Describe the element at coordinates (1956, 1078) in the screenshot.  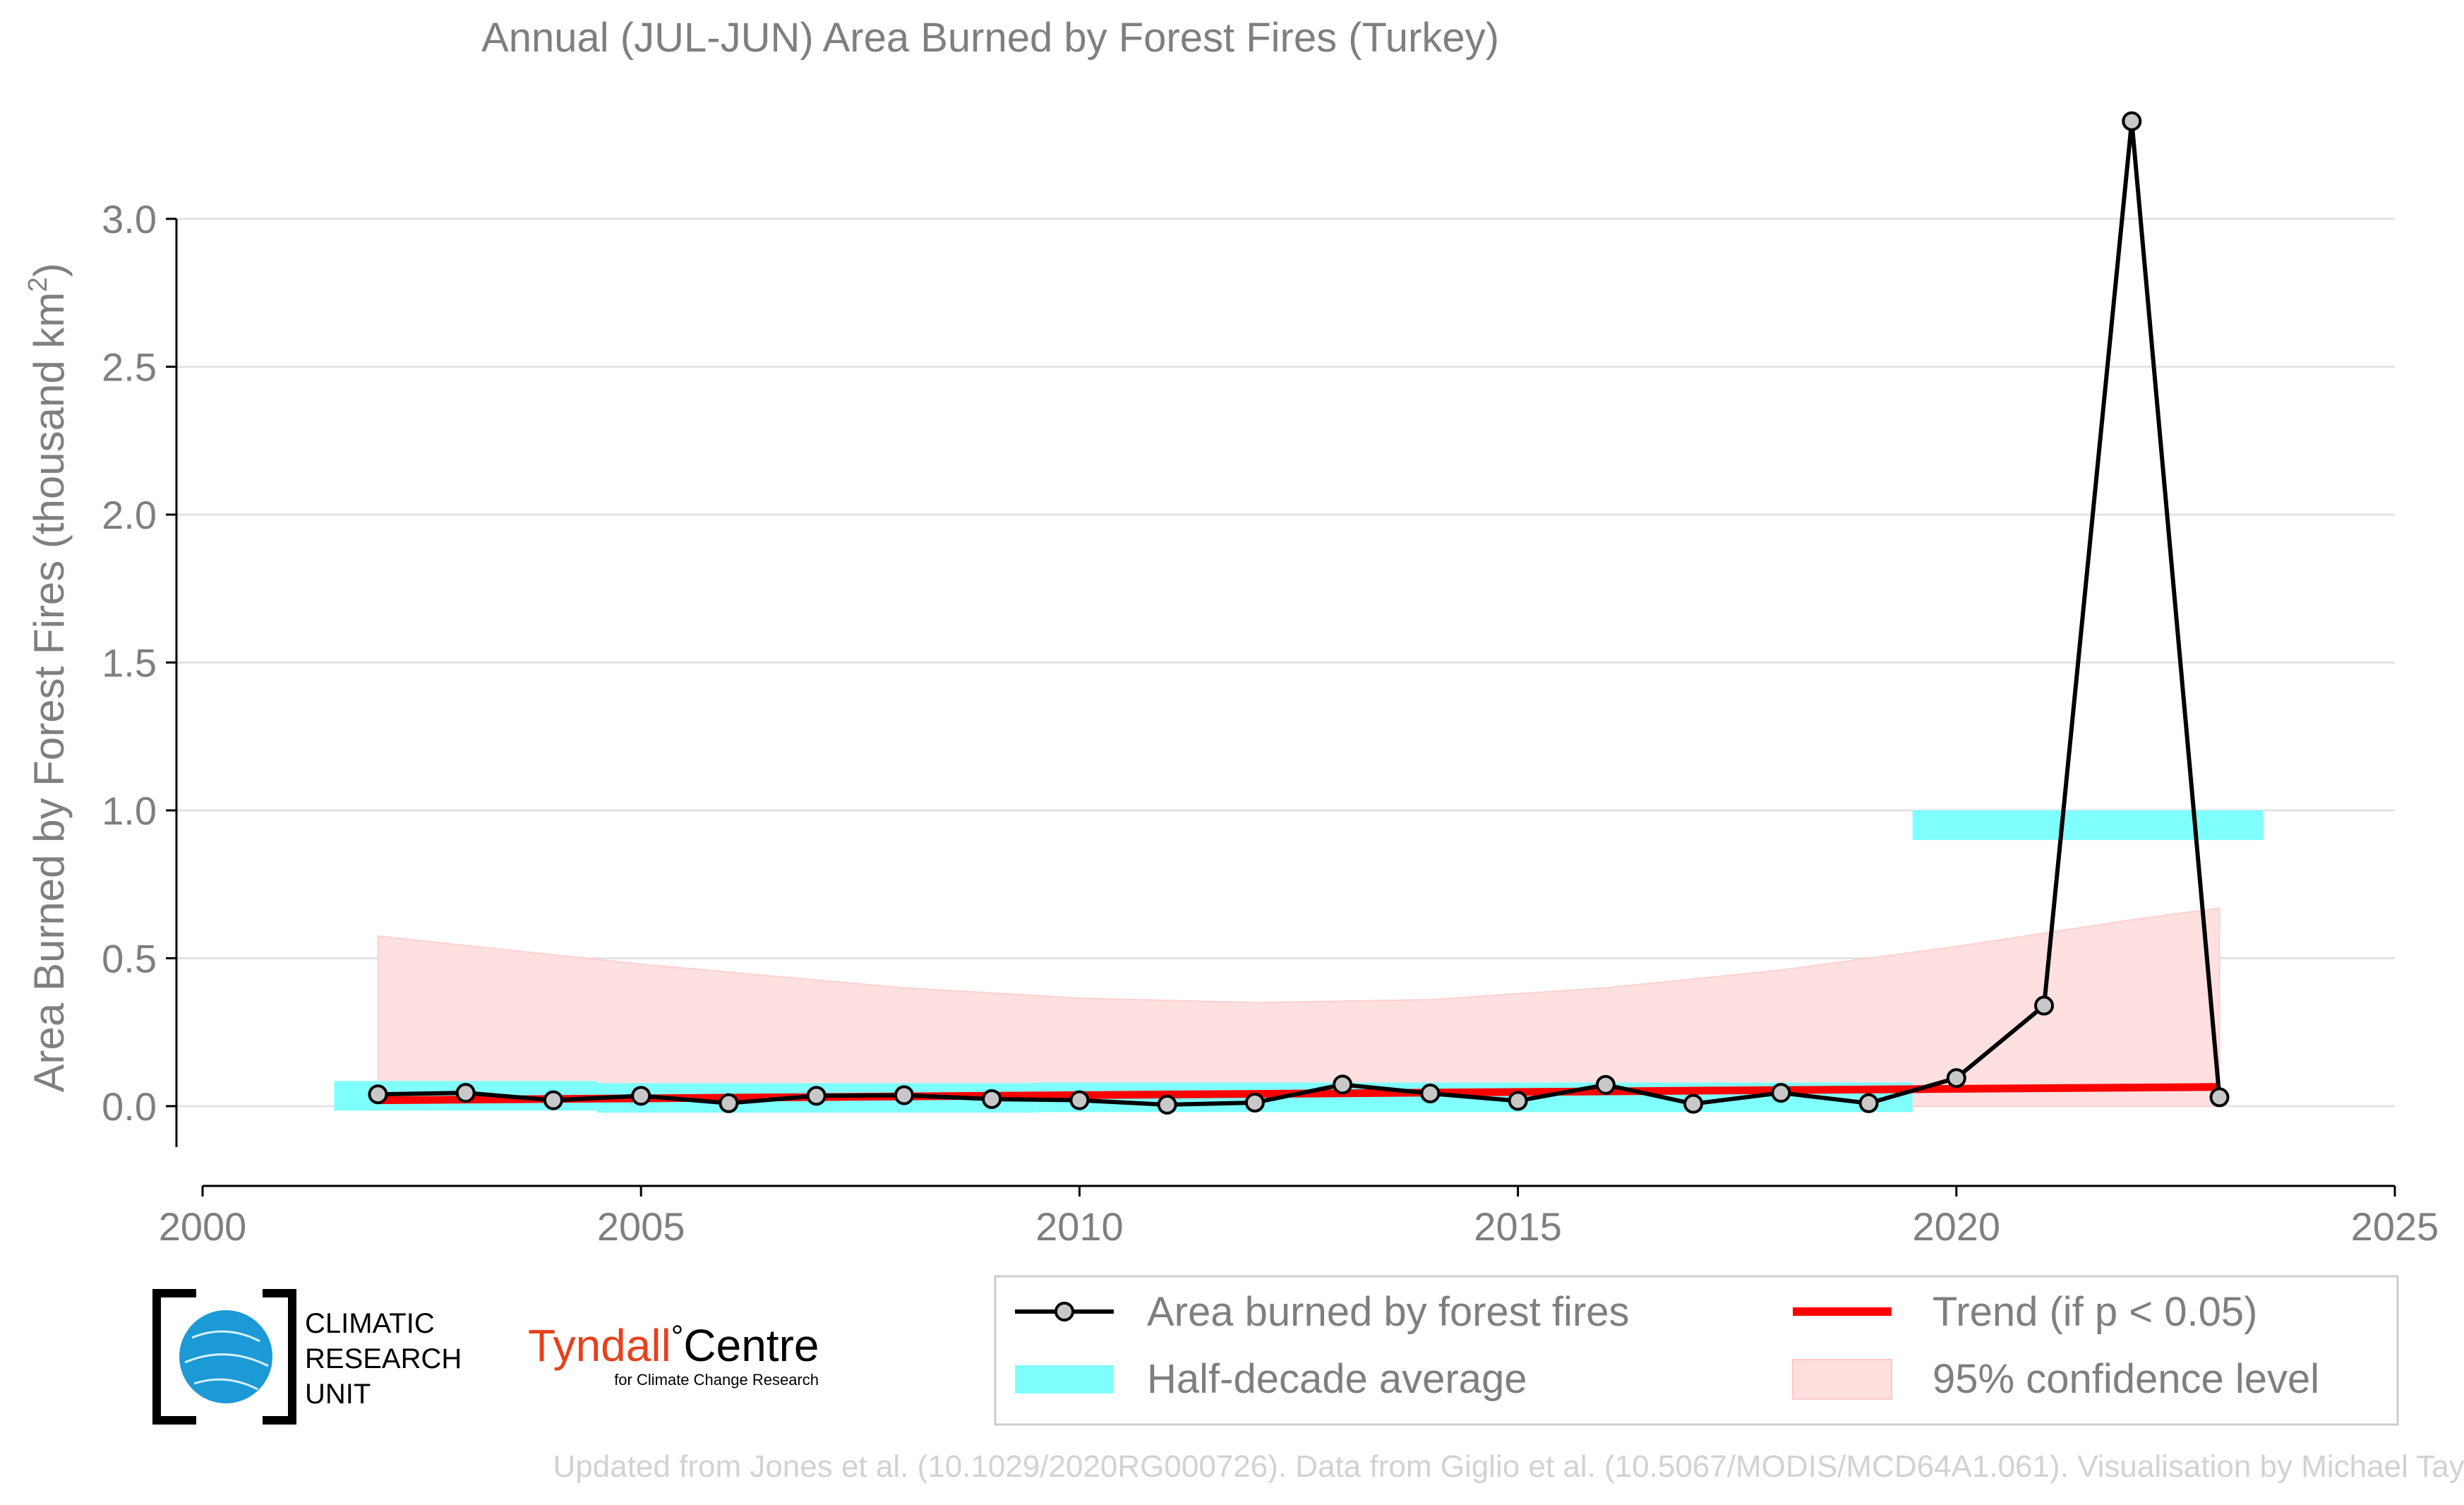
I see `data-point-2020` at that location.